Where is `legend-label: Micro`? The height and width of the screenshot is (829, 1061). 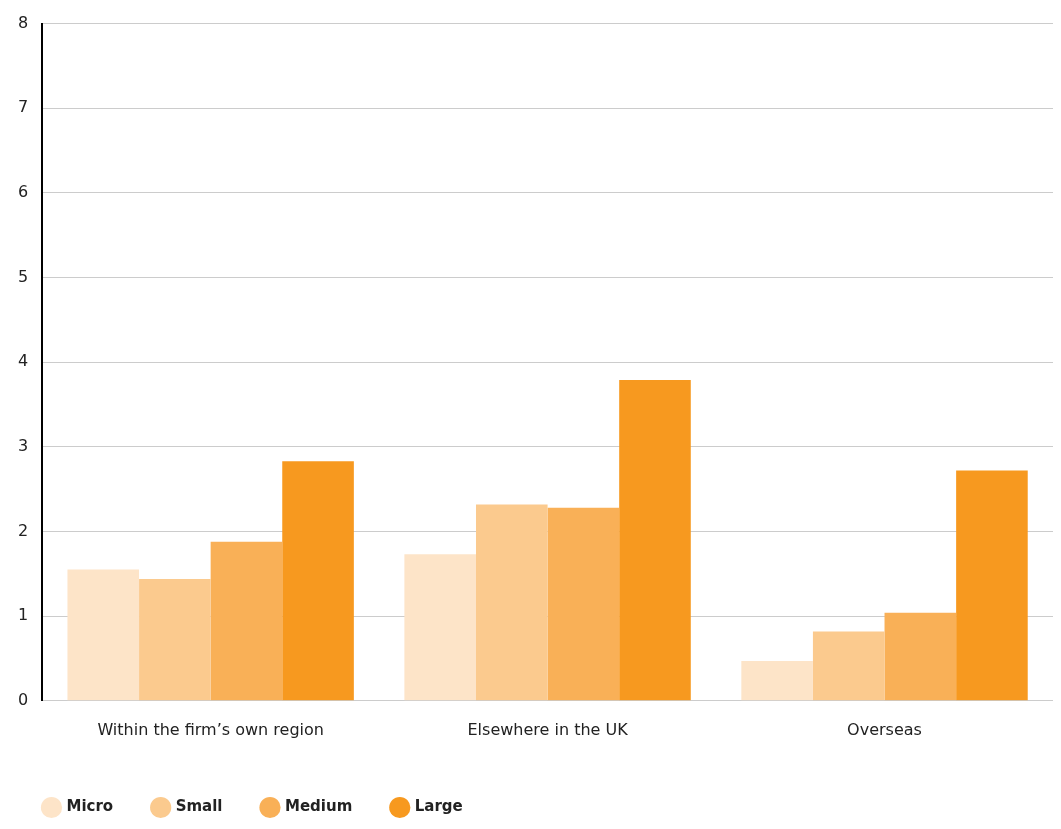
legend-label: Micro is located at coordinates (90, 806).